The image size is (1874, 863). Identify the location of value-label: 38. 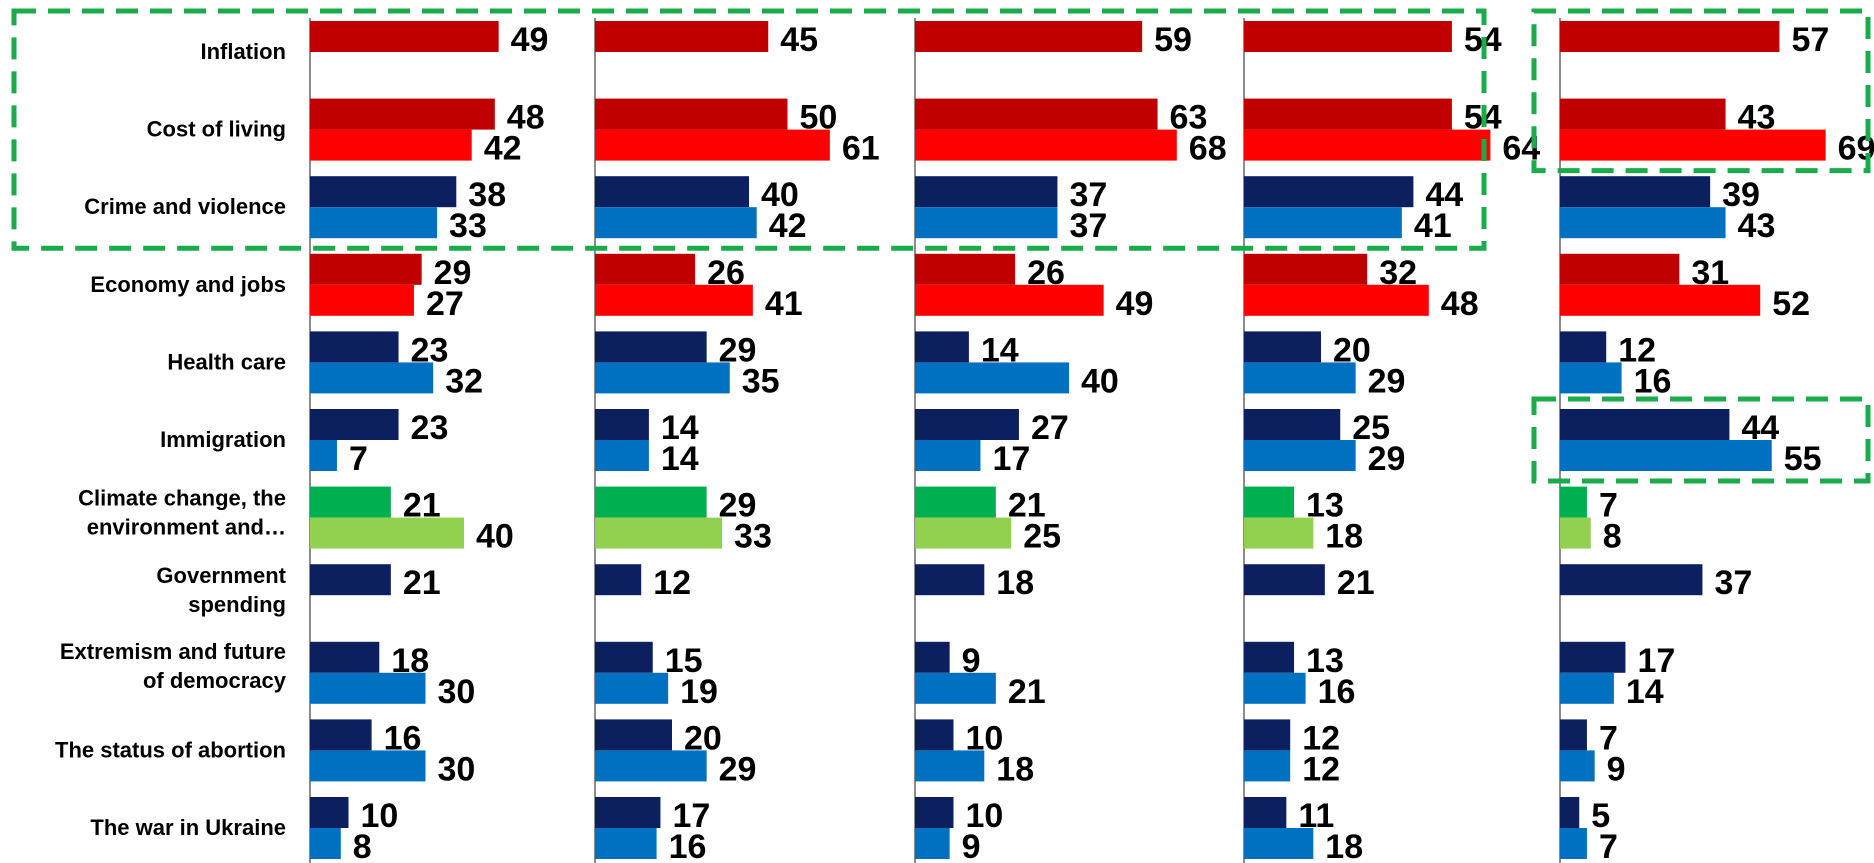
(487, 195).